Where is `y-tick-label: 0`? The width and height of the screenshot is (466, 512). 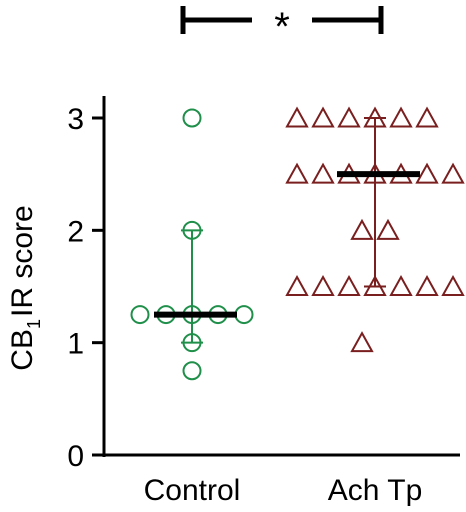
y-tick-label: 0 is located at coordinates (75, 456).